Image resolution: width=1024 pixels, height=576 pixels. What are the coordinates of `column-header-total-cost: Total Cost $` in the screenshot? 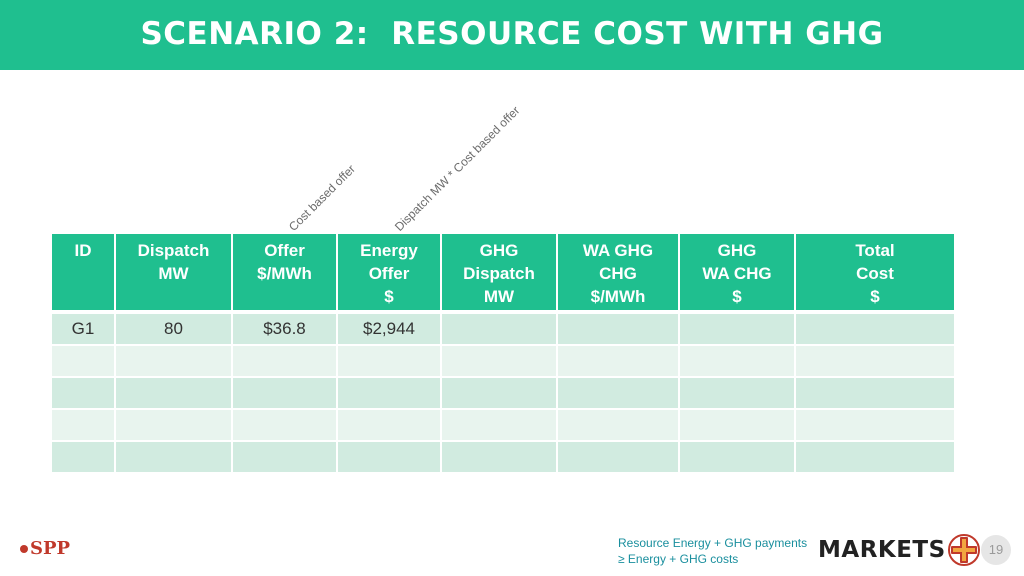 It's located at (874, 273).